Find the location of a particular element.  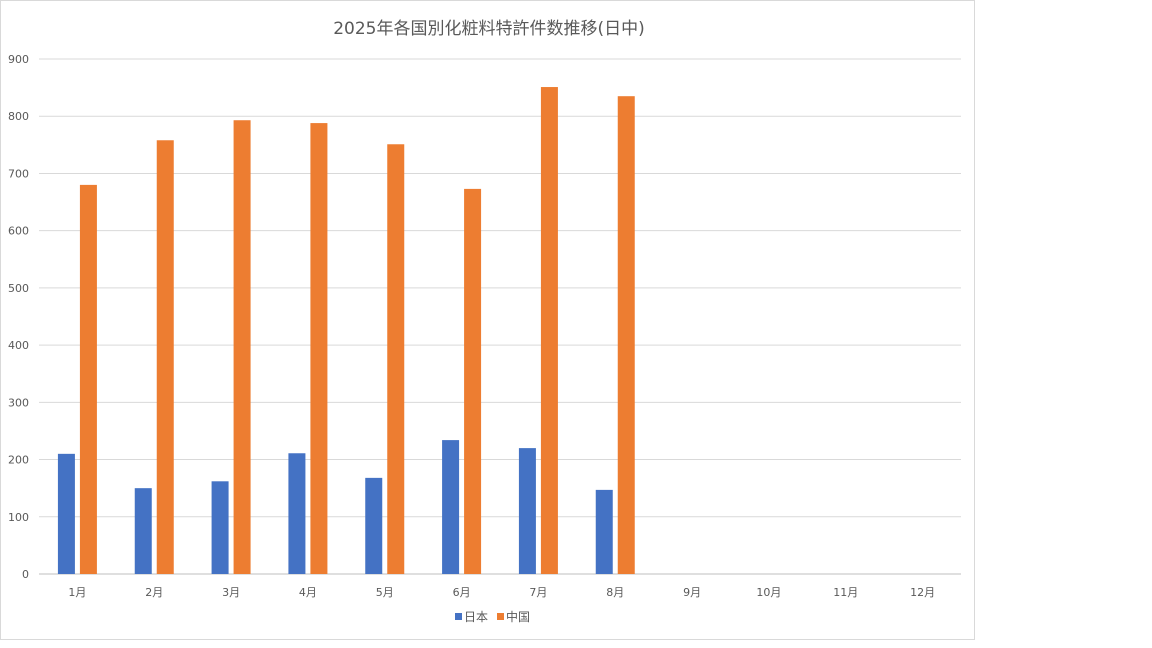

y-tick-label: 300 is located at coordinates (18, 402).